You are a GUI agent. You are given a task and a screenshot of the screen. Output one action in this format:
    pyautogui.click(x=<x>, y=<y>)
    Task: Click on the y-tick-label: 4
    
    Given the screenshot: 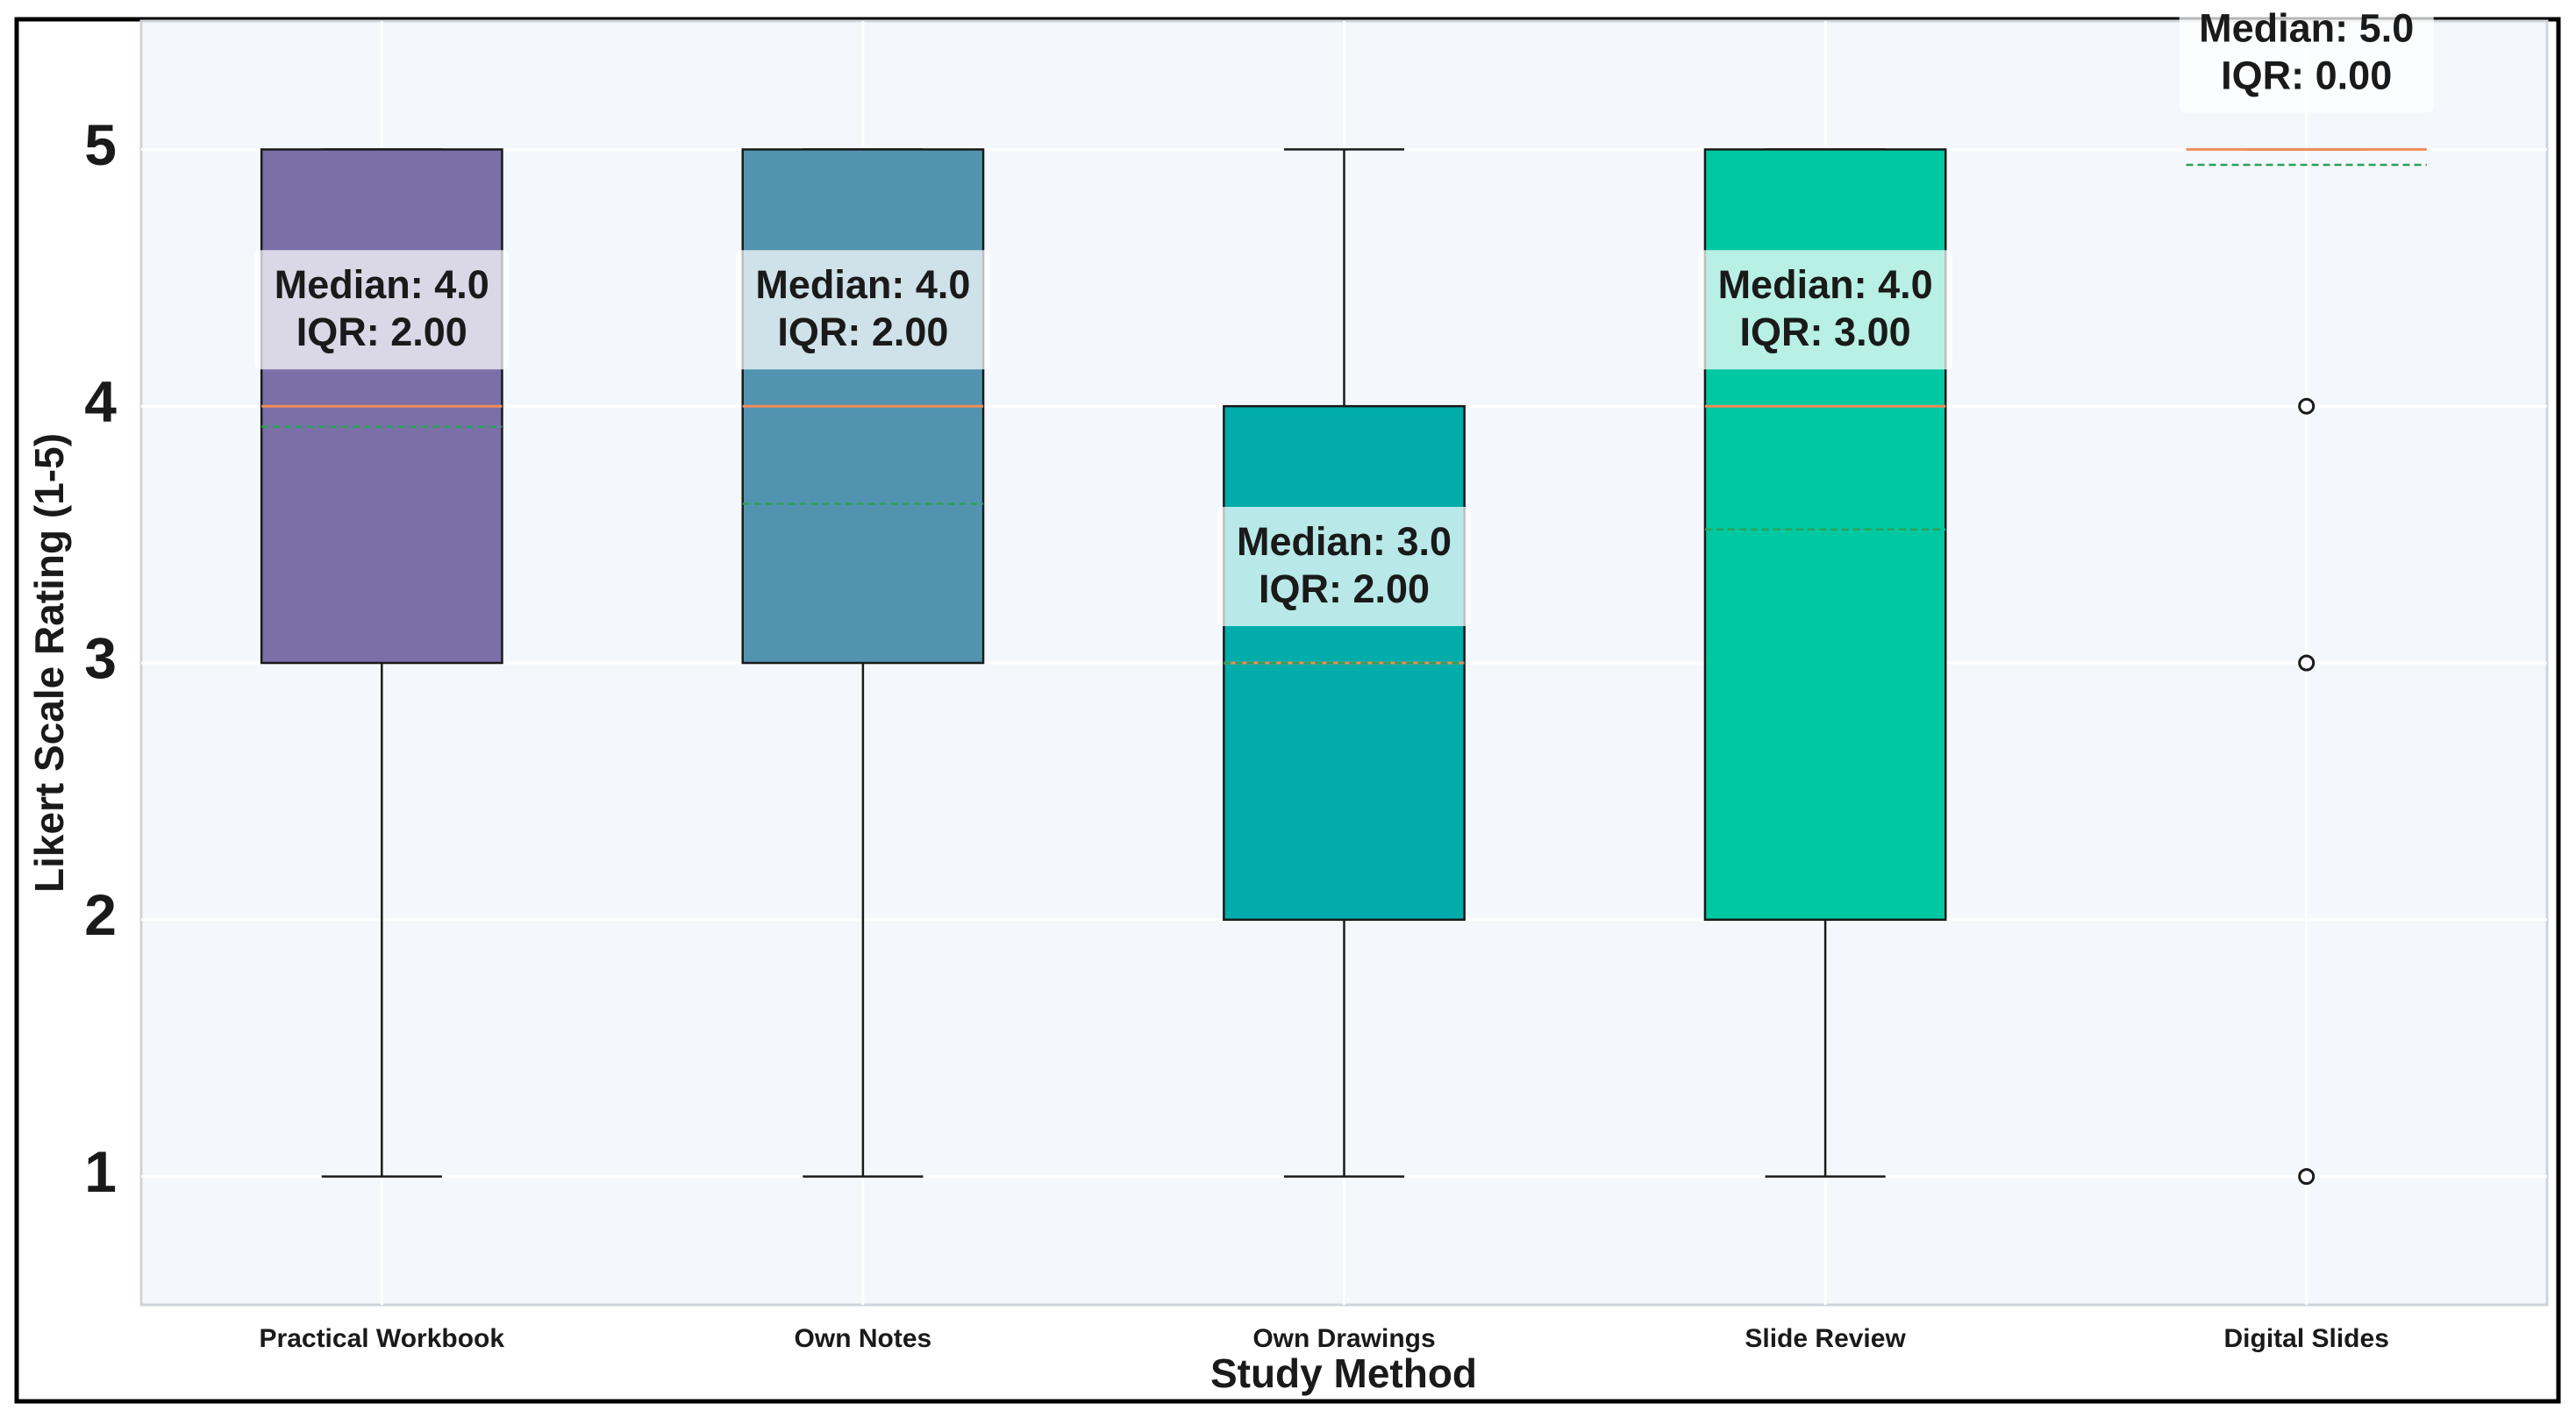 What is the action you would take?
    pyautogui.click(x=101, y=401)
    